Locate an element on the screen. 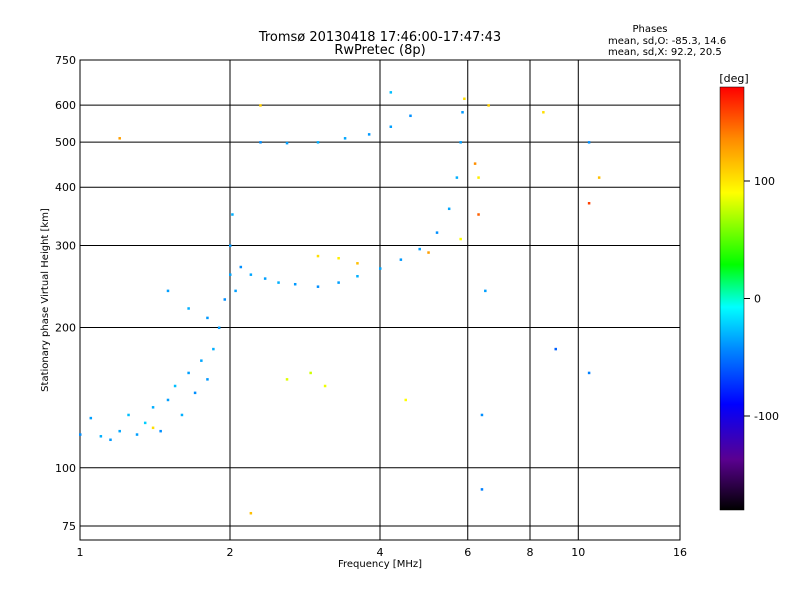 Image resolution: width=800 pixels, height=604 pixels. x-tick-label: 16 is located at coordinates (680, 552).